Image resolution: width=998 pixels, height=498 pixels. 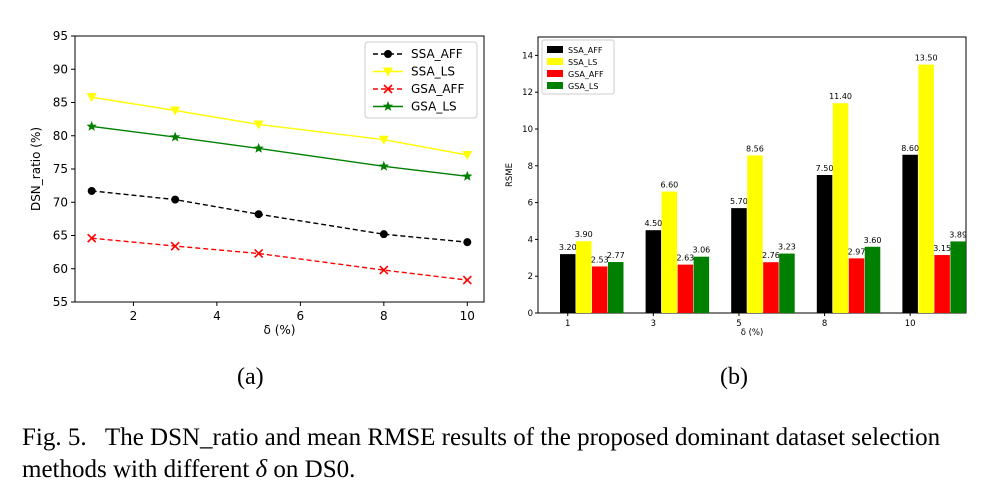 What do you see at coordinates (669, 185) in the screenshot?
I see `bar-value-label: 6.60` at bounding box center [669, 185].